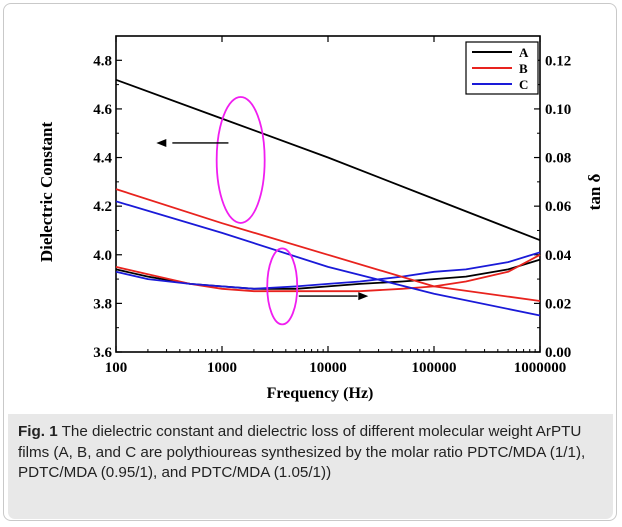  Describe the element at coordinates (240, 160) in the screenshot. I see `annotation-ellipse-dielectric-constant` at that location.